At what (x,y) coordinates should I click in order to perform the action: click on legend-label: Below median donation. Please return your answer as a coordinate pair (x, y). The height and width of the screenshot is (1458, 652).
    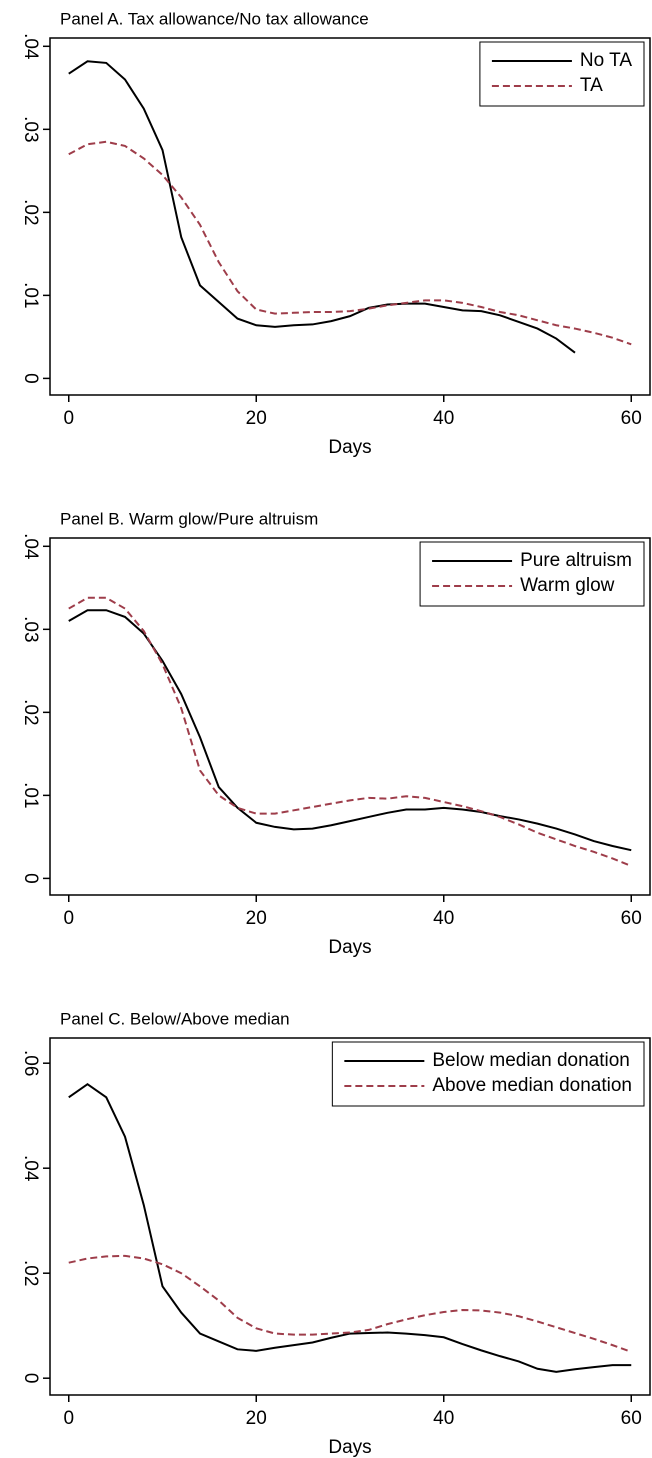
    Looking at the image, I should click on (531, 1060).